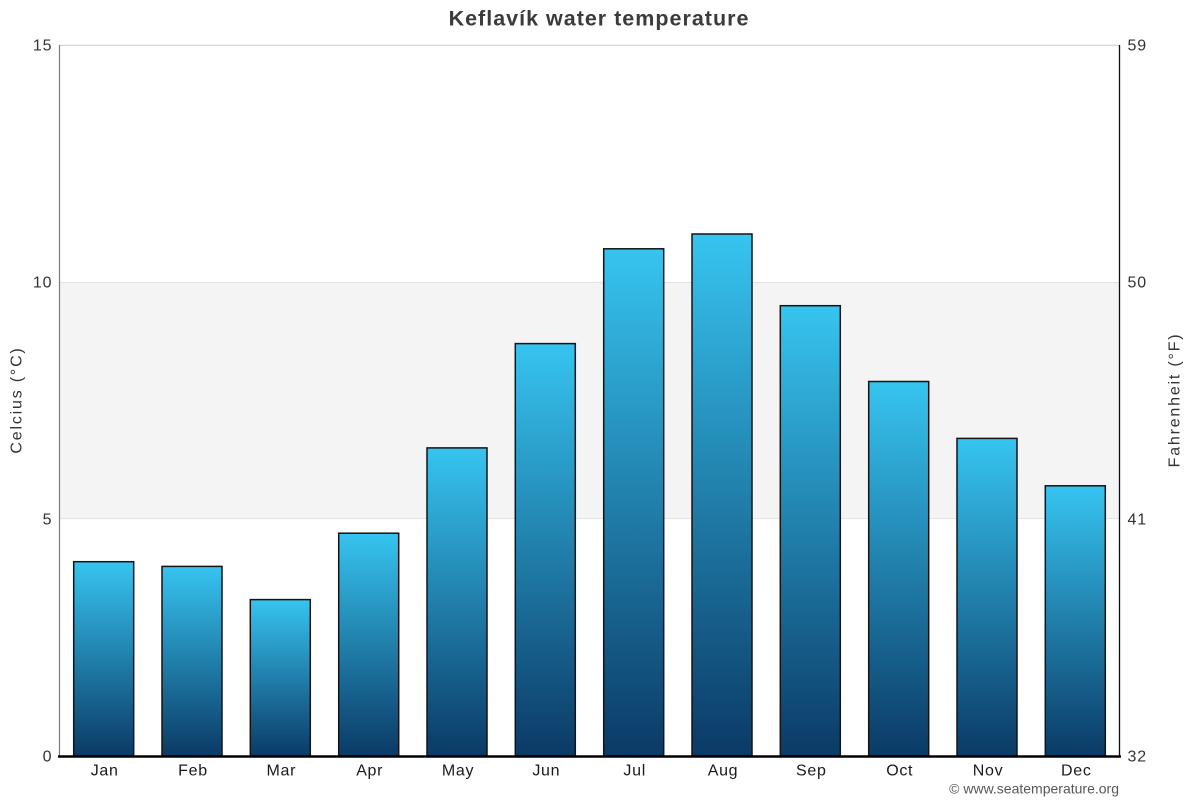 Image resolution: width=1200 pixels, height=805 pixels. I want to click on svg-text: Dec, so click(1076, 771).